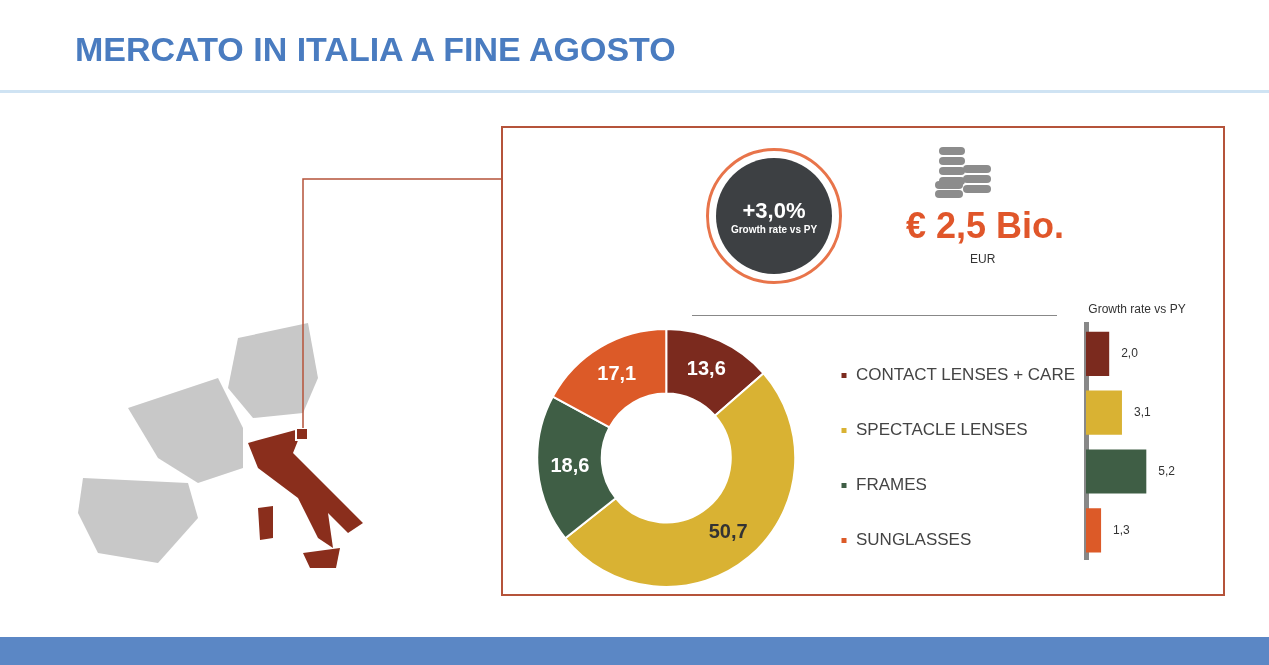 This screenshot has width=1269, height=665. Describe the element at coordinates (966, 375) in the screenshot. I see `legend-label: CONTACT LENSES + CARE` at that location.